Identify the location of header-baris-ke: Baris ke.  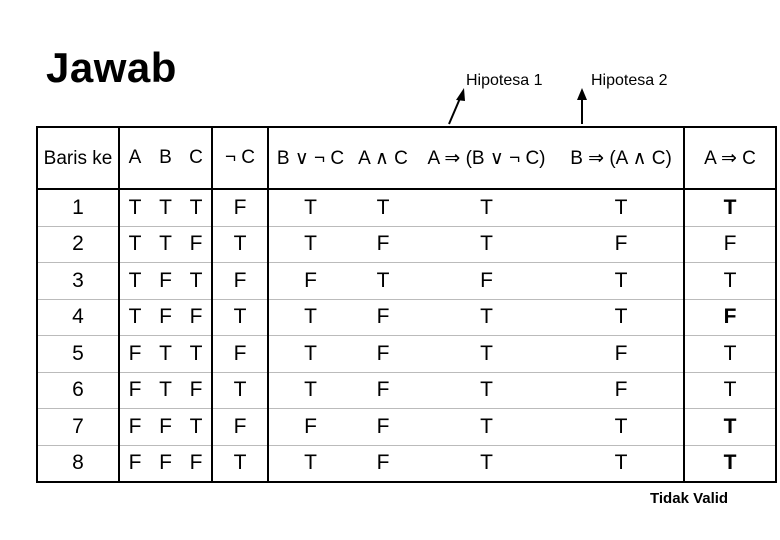
(78, 158).